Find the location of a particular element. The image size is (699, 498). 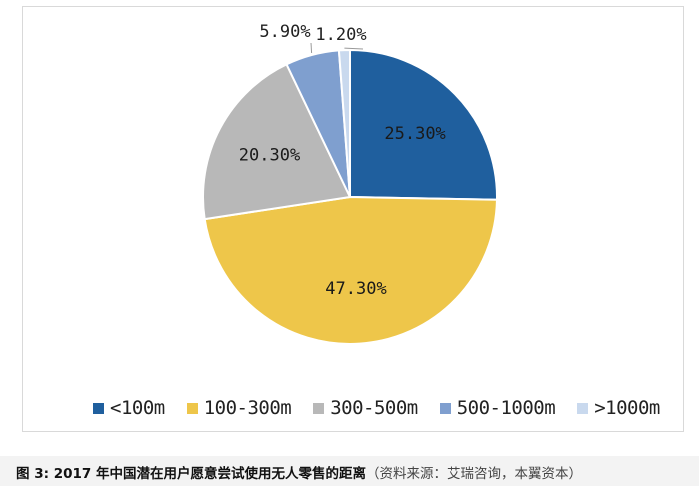

data-label-500-1000m: 5.90% is located at coordinates (284, 32).